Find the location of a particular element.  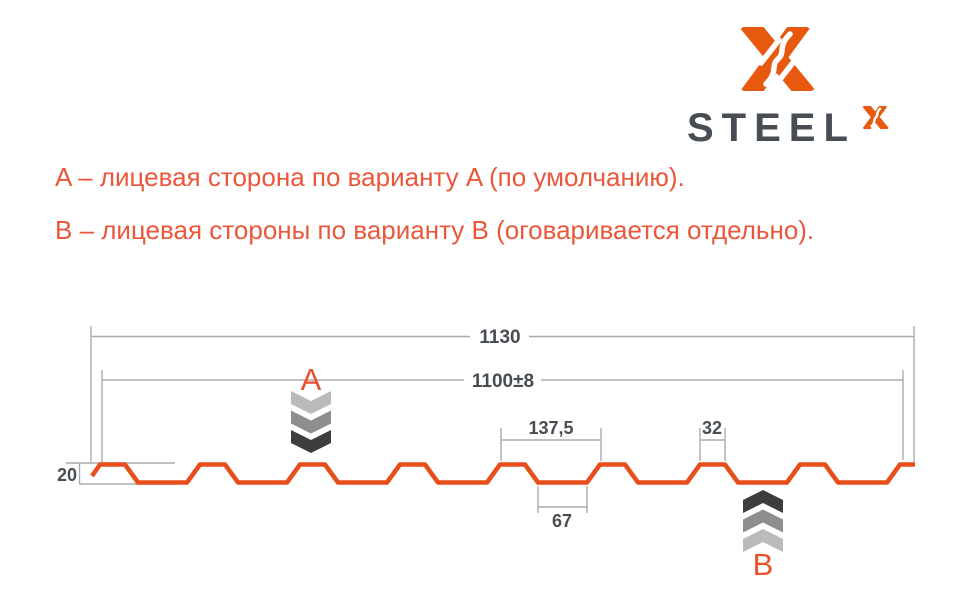

dim-rib-pitch-label: 137,5 is located at coordinates (550, 428).